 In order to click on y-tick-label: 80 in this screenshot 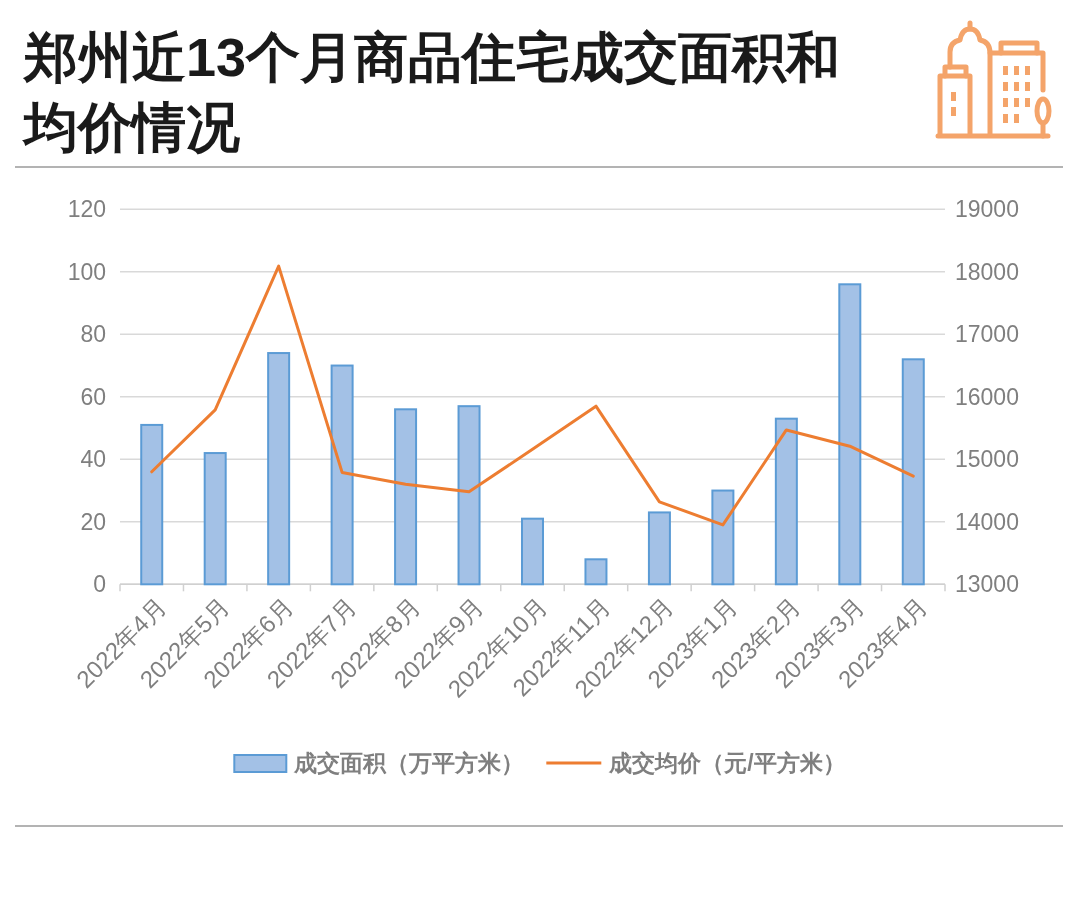, I will do `click(93, 334)`.